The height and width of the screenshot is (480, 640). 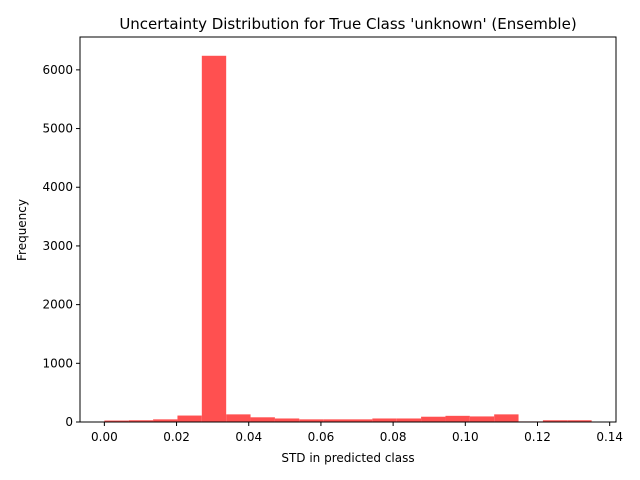 I want to click on y-tick-label: 2000, so click(x=57, y=305).